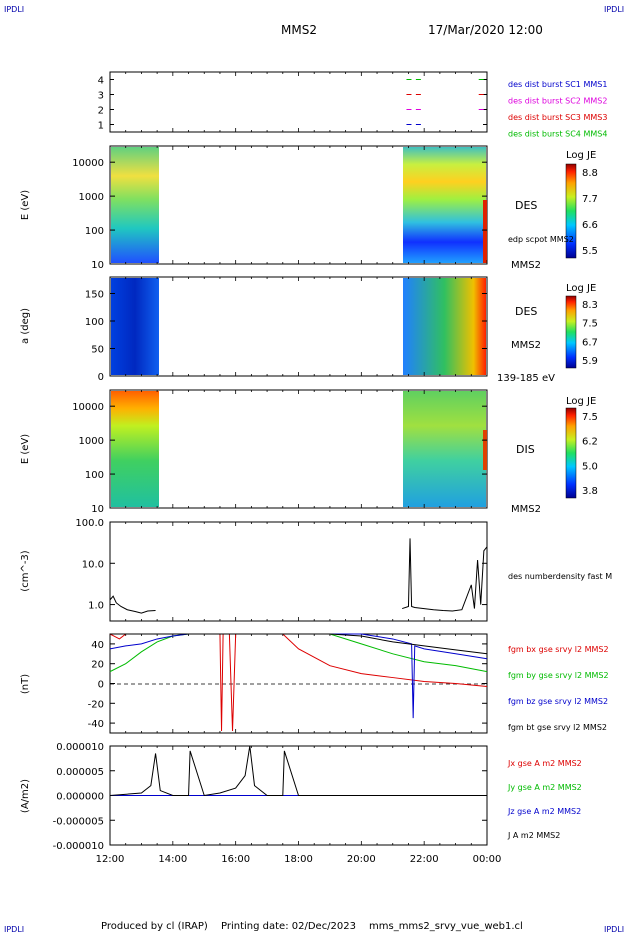  Describe the element at coordinates (541, 239) in the screenshot. I see `overlay-label-scpot: edp scpot MMS2` at that location.